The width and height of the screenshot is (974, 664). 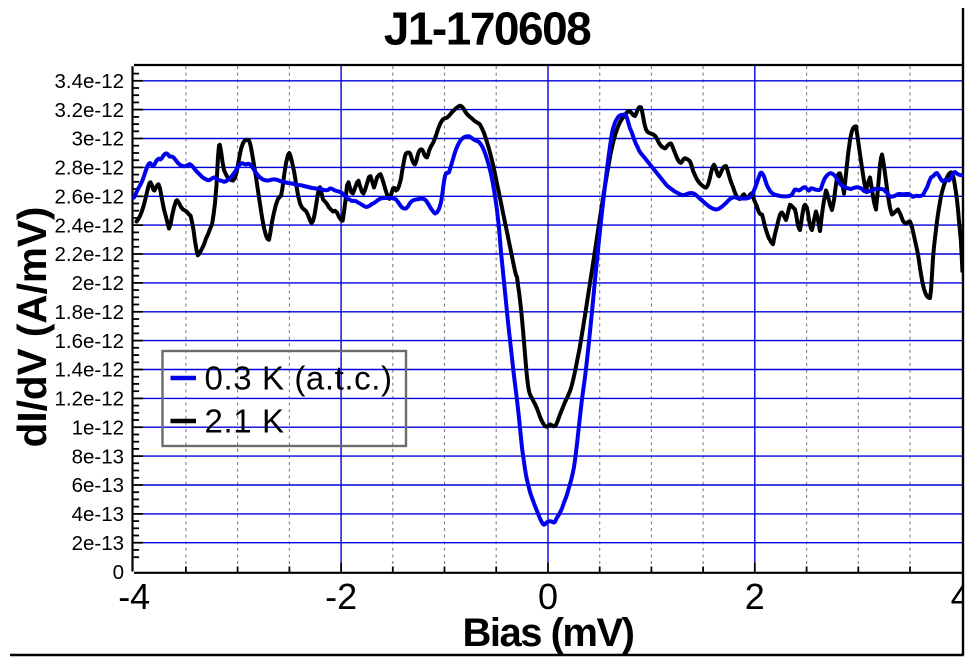 I want to click on svg-text: 1.8e-12, so click(x=89, y=312).